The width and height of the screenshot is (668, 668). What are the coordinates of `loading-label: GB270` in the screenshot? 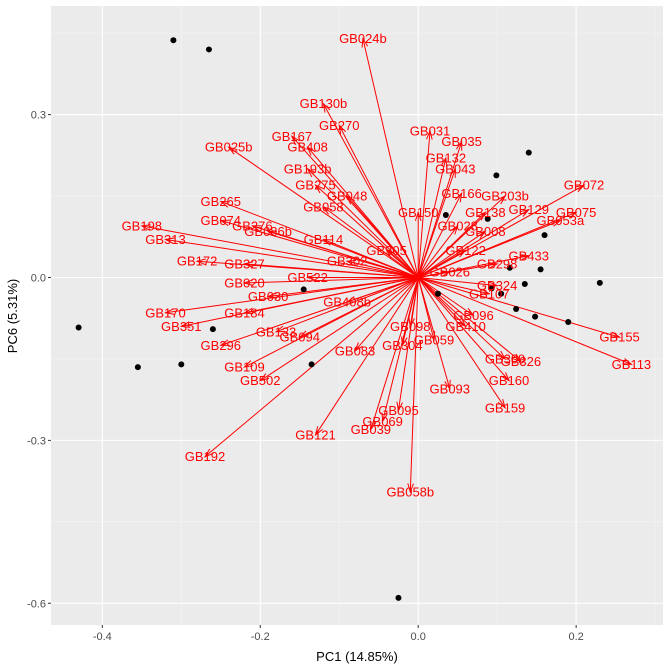 It's located at (339, 125).